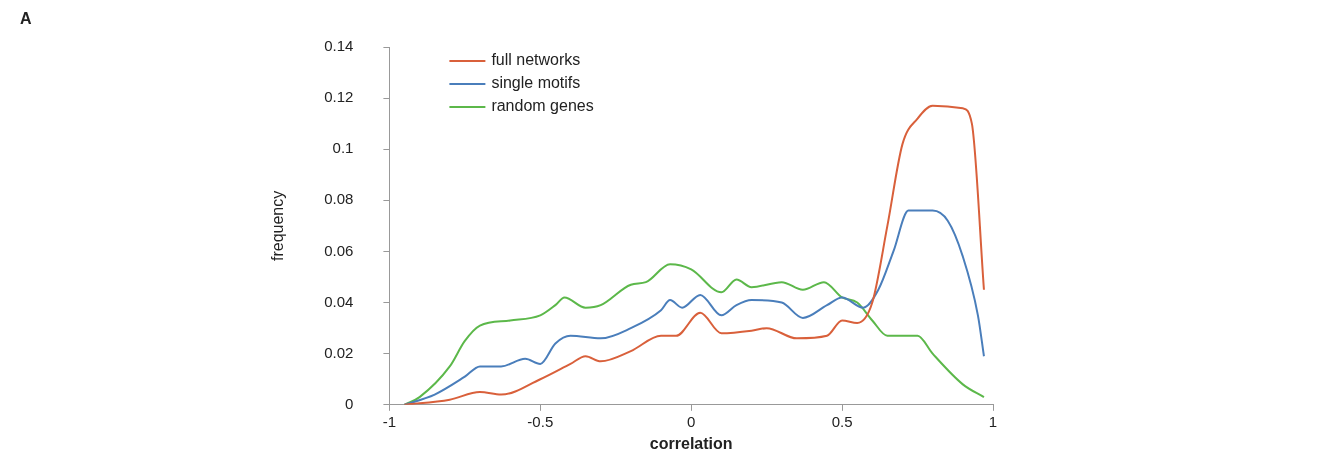 This screenshot has height=466, width=1331. I want to click on x-tick-label: -0.5, so click(540, 421).